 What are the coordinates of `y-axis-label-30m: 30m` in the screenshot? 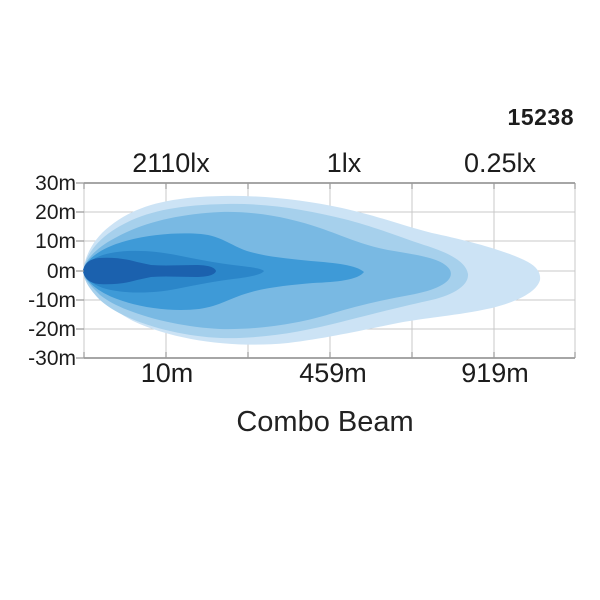 It's located at (55, 183).